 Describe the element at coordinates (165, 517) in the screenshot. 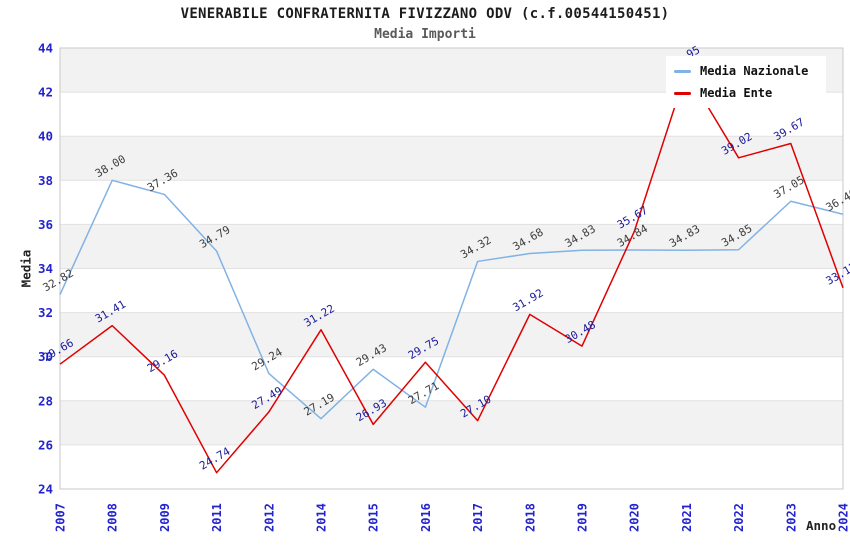

I see `x-tick-label: 2009` at that location.